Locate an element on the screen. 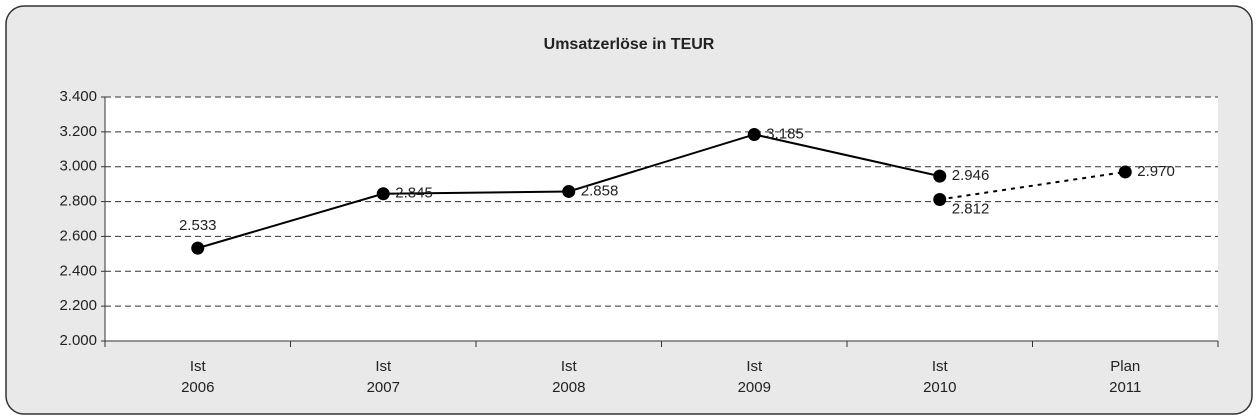  y-tick-label: 2.600 is located at coordinates (78, 235).